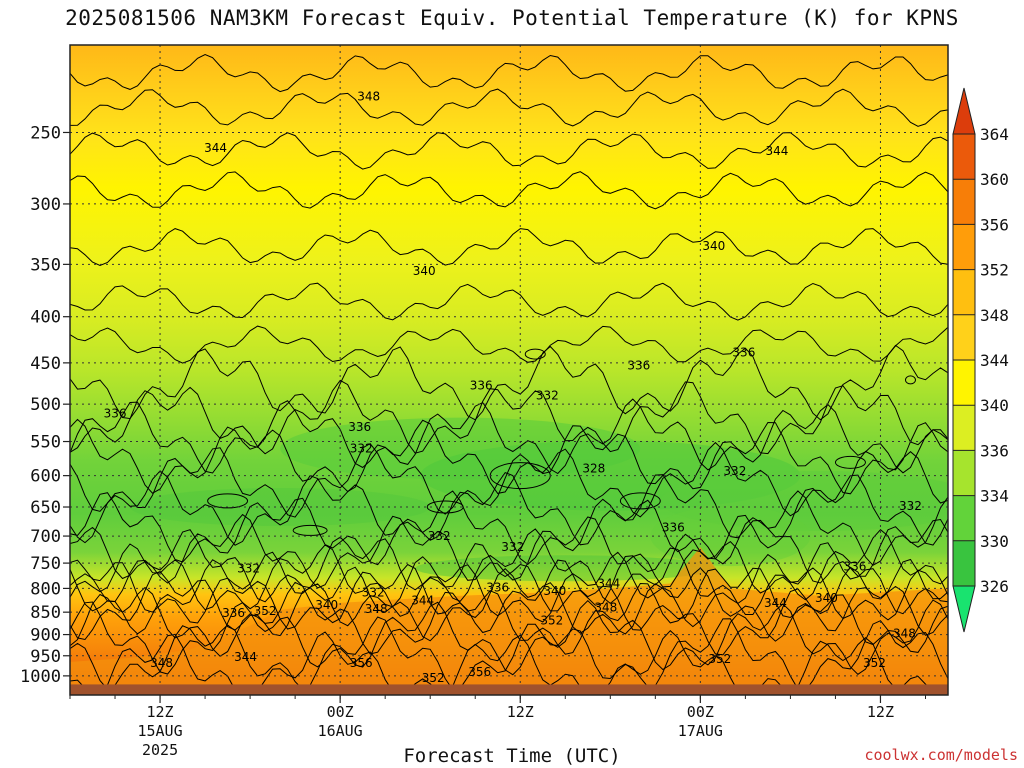 The width and height of the screenshot is (1024, 768). What do you see at coordinates (994, 541) in the screenshot?
I see `colorbar-label: 330` at bounding box center [994, 541].